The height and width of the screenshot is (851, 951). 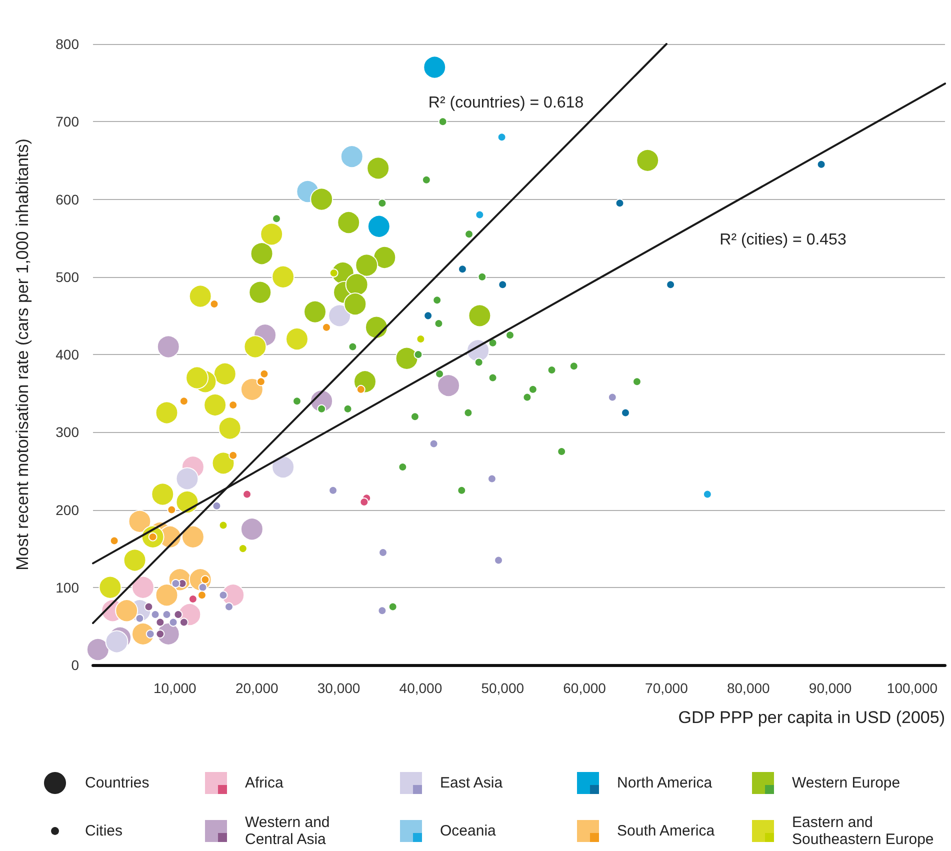 What do you see at coordinates (75, 665) in the screenshot?
I see `y-tick-label: 0` at bounding box center [75, 665].